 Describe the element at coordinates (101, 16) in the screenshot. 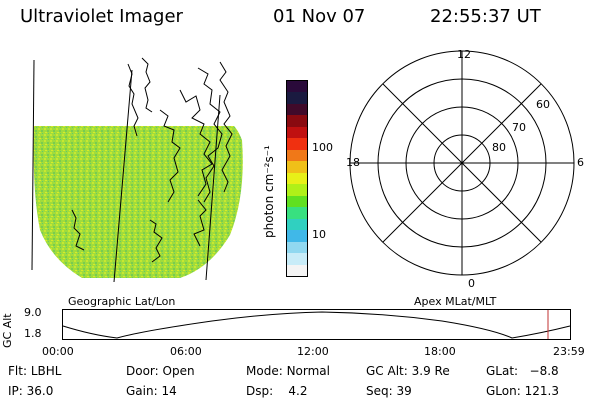

I see `instrument-title: Ultraviolet Imager` at that location.